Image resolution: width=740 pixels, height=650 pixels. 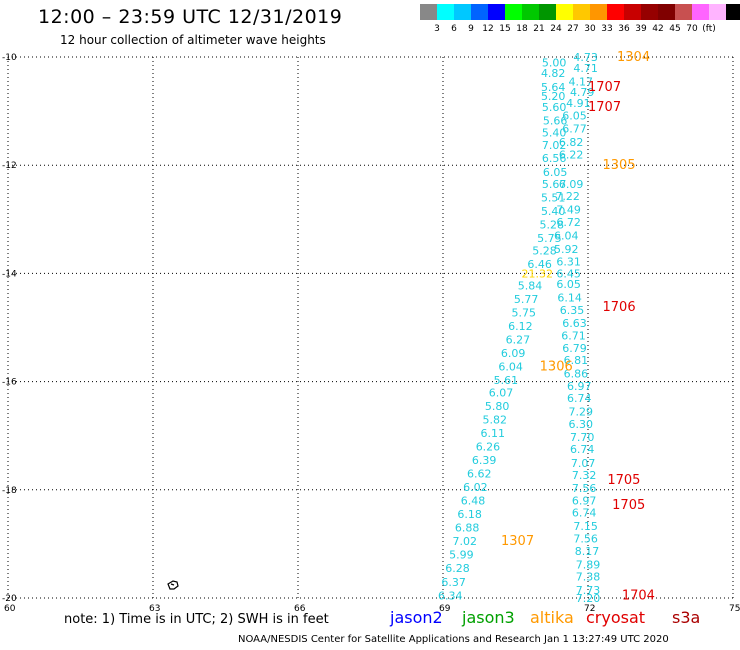 I want to click on wave-height-label: 4.73, so click(x=585, y=57).